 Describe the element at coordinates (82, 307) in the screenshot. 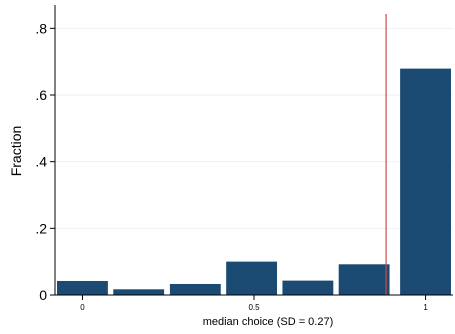

I see `x-tick-label: 0` at that location.